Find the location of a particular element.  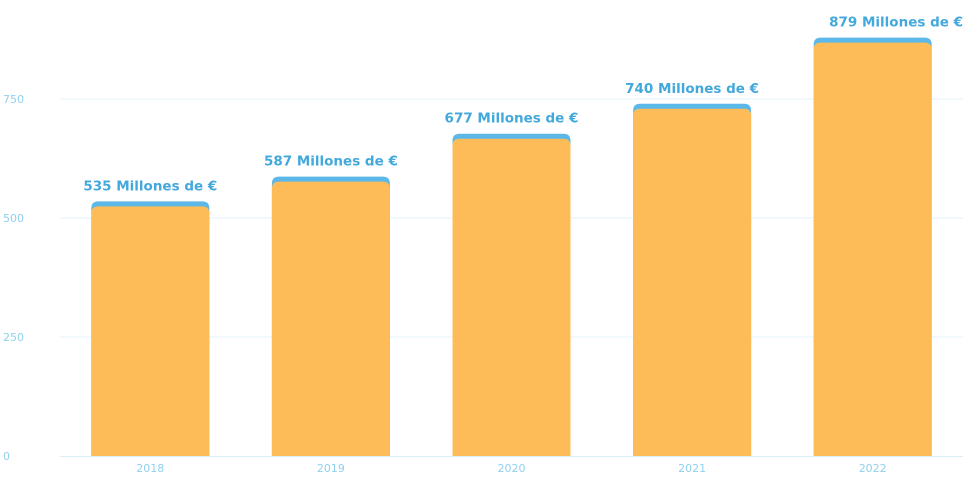

bar-body-2018 is located at coordinates (150, 331).